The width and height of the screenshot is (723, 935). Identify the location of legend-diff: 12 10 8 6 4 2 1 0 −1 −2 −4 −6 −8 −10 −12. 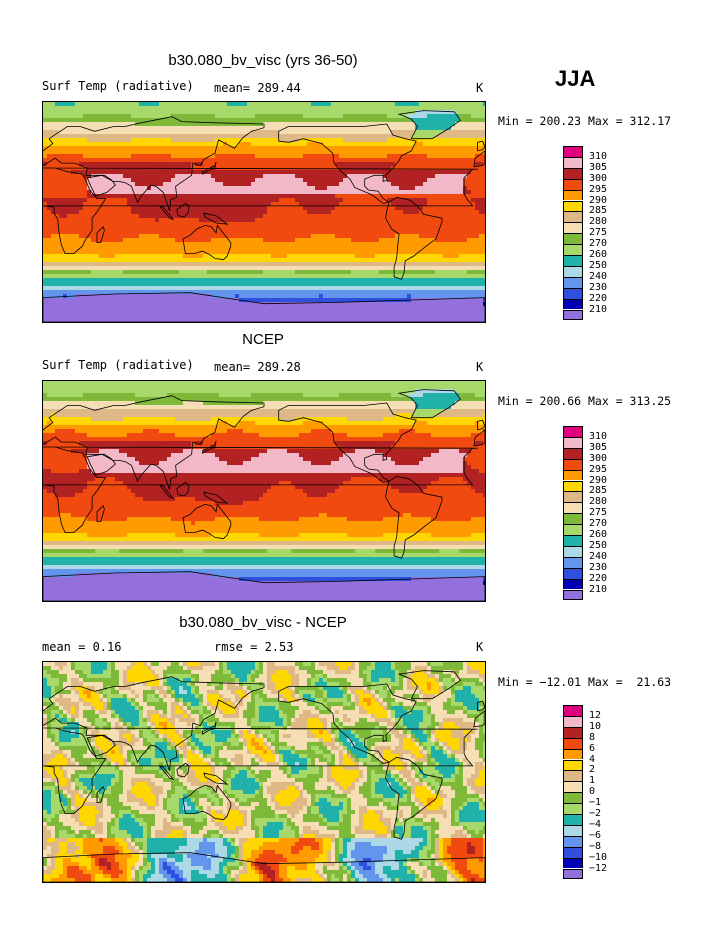
(598, 793).